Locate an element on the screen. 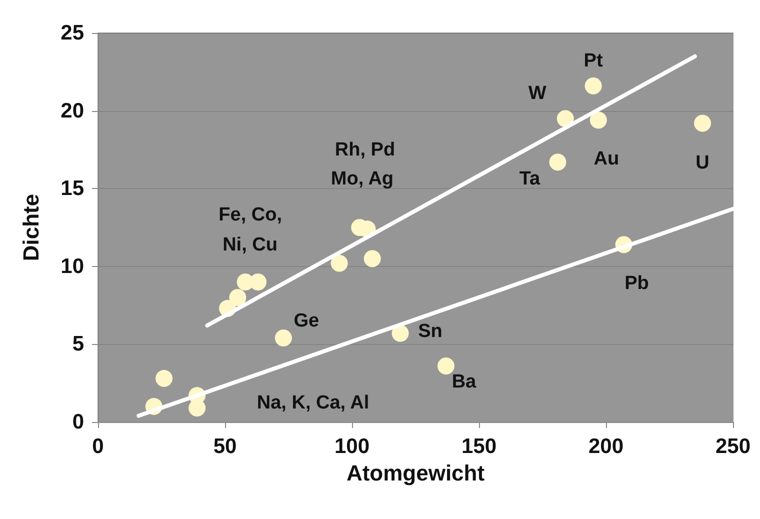 This screenshot has height=519, width=760. annotation: Mo, Ag is located at coordinates (362, 179).